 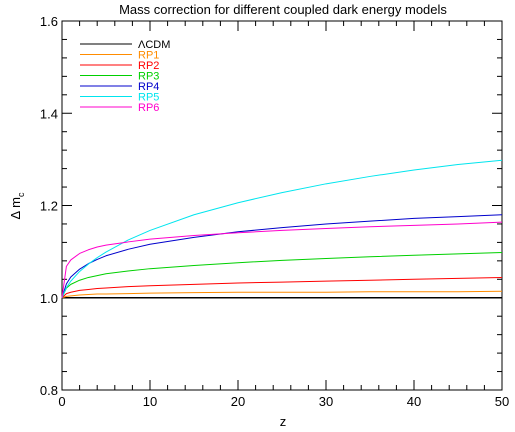 What do you see at coordinates (49, 298) in the screenshot?
I see `y-tick-label: 1.0` at bounding box center [49, 298].